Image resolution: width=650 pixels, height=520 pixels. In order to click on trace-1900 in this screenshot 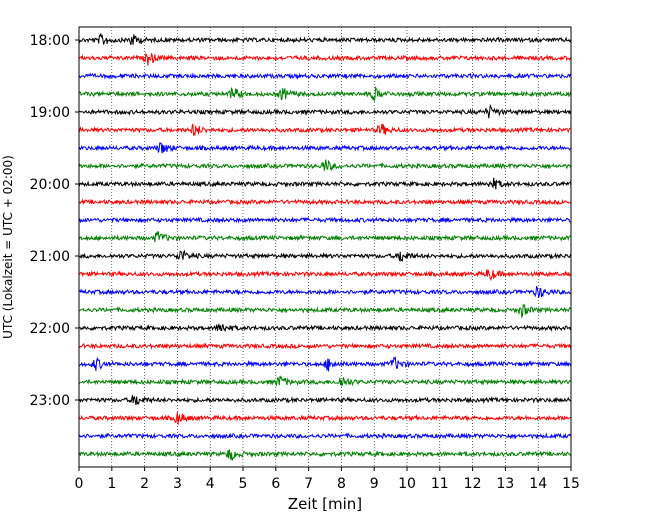, I will do `click(325, 111)`.